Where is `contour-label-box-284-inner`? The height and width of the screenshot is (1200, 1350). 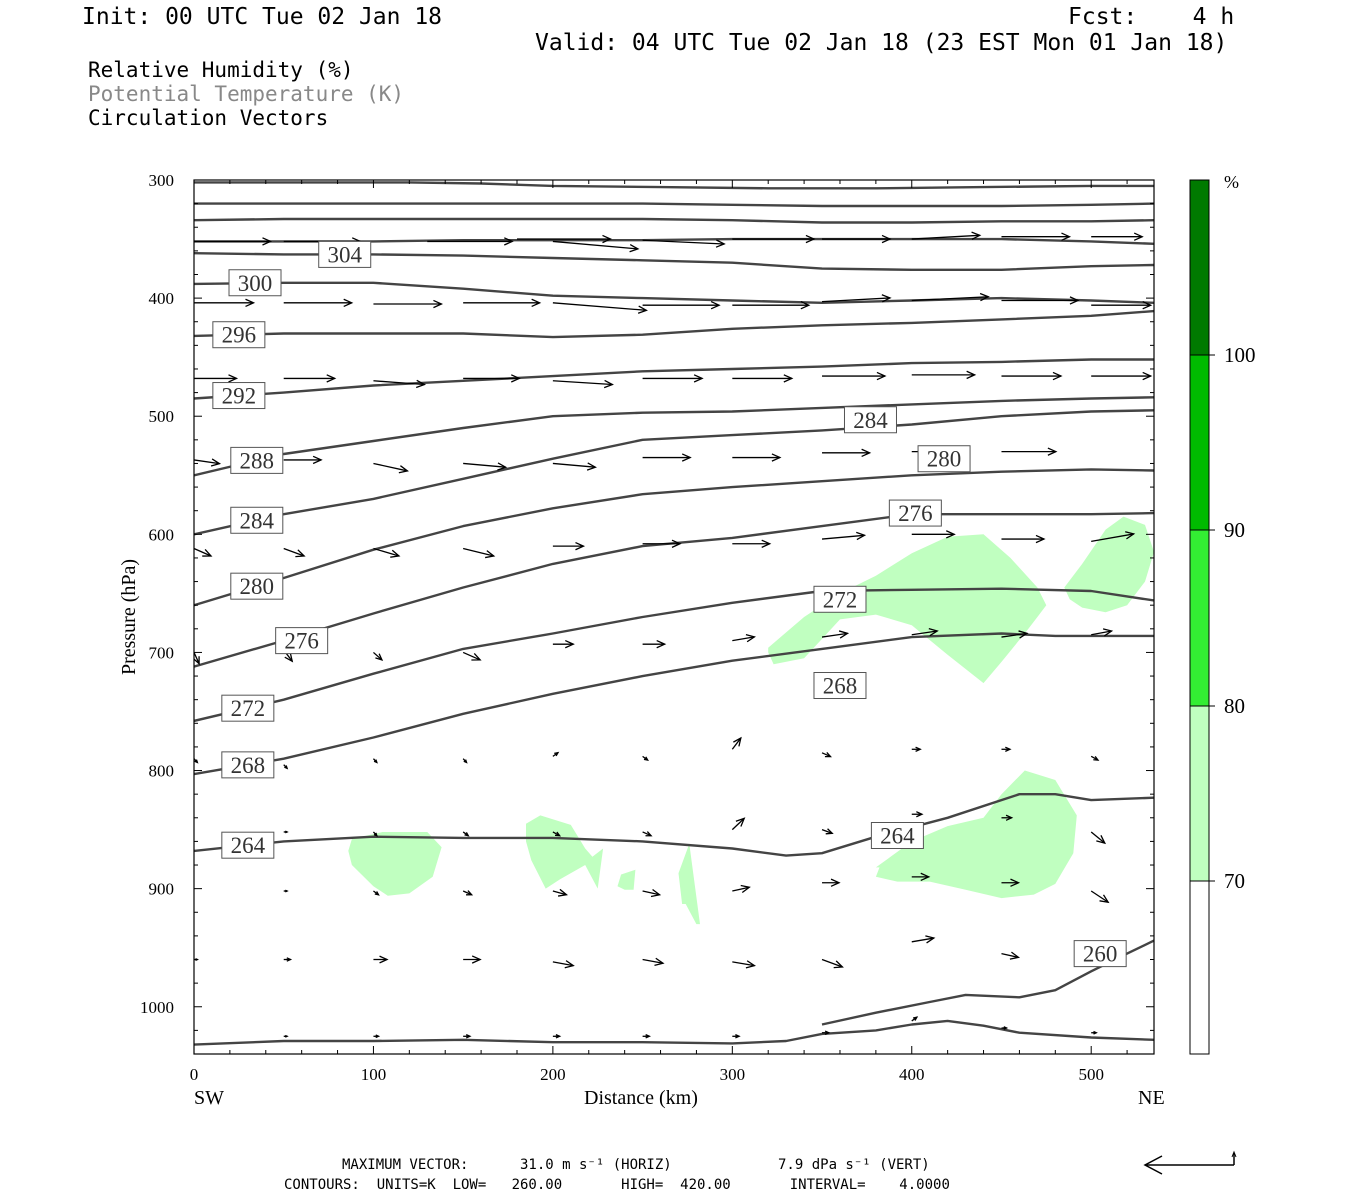
contour-label-box-284-inner is located at coordinates (870, 420).